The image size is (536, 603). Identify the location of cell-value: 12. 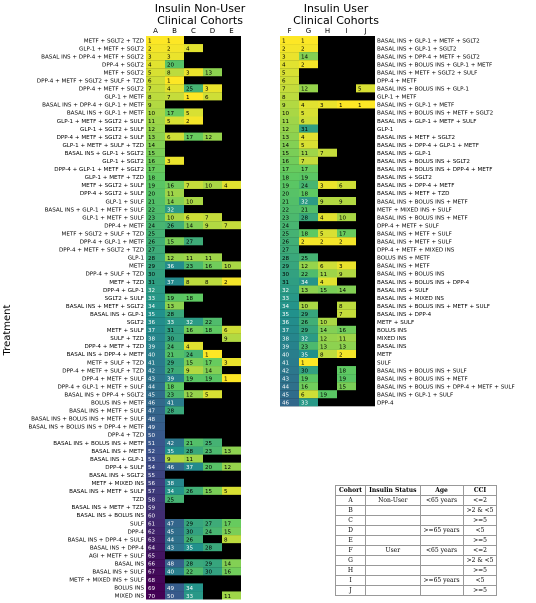
(208, 138).